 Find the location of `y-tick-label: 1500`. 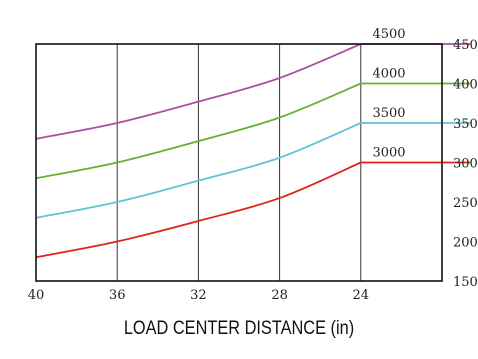

y-tick-label: 1500 is located at coordinates (465, 282).